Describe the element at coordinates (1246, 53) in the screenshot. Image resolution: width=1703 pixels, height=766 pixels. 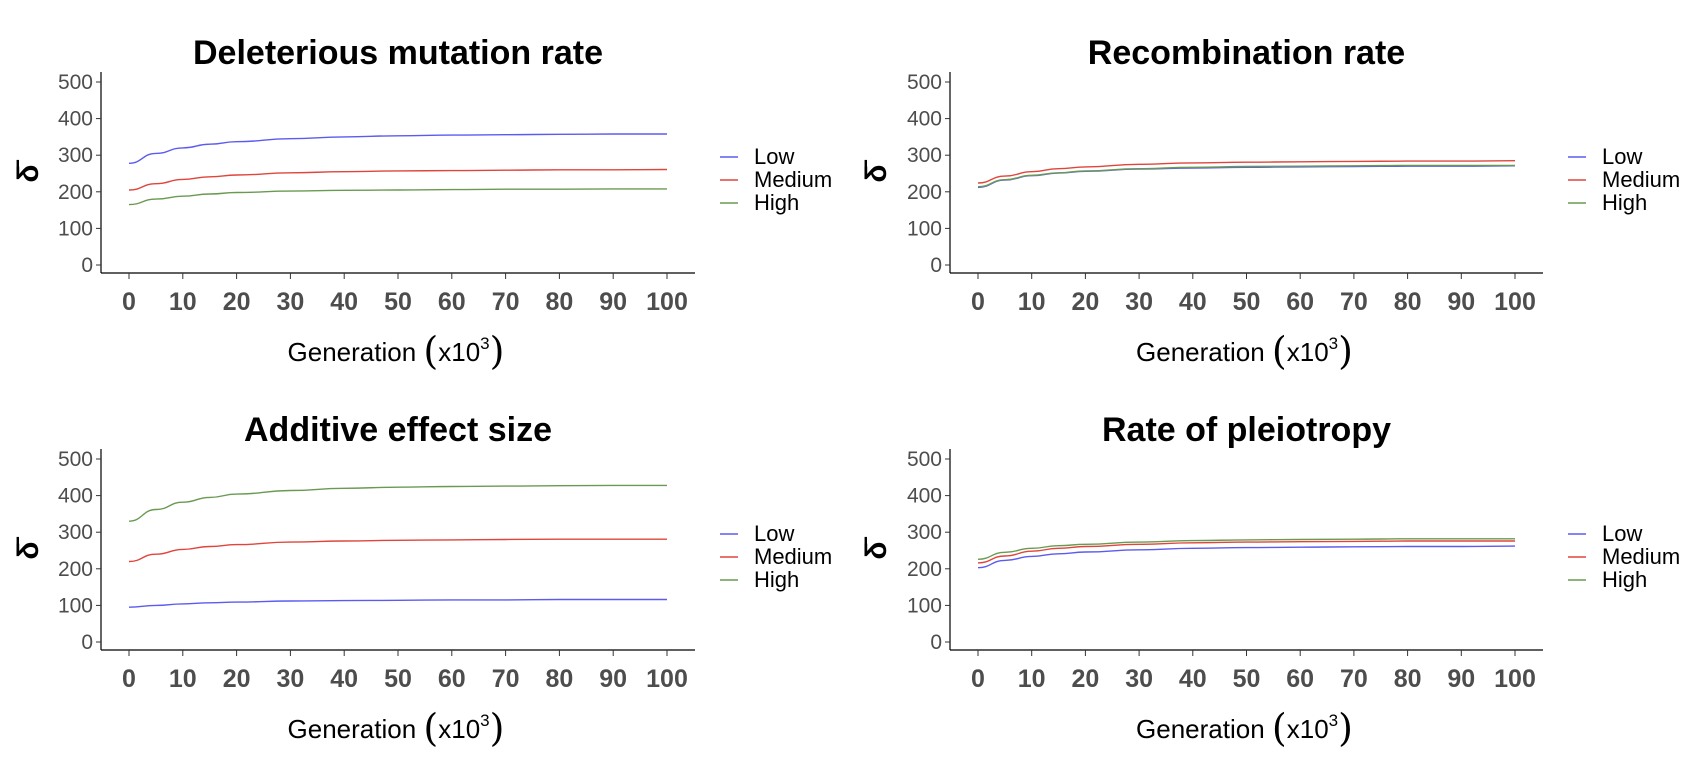
I see `chart-title: Recombination rate` at that location.